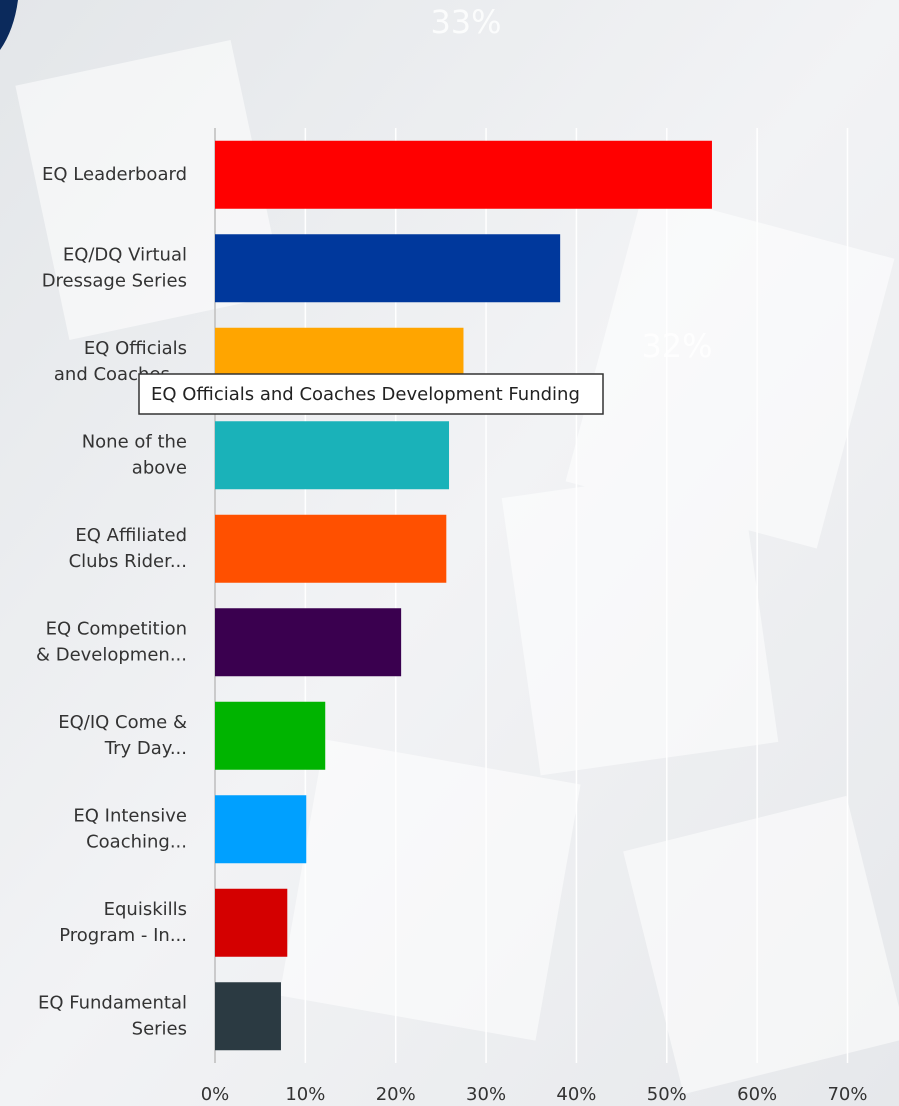 The height and width of the screenshot is (1106, 899). Describe the element at coordinates (757, 1094) in the screenshot. I see `x-tick-label: 60%` at that location.